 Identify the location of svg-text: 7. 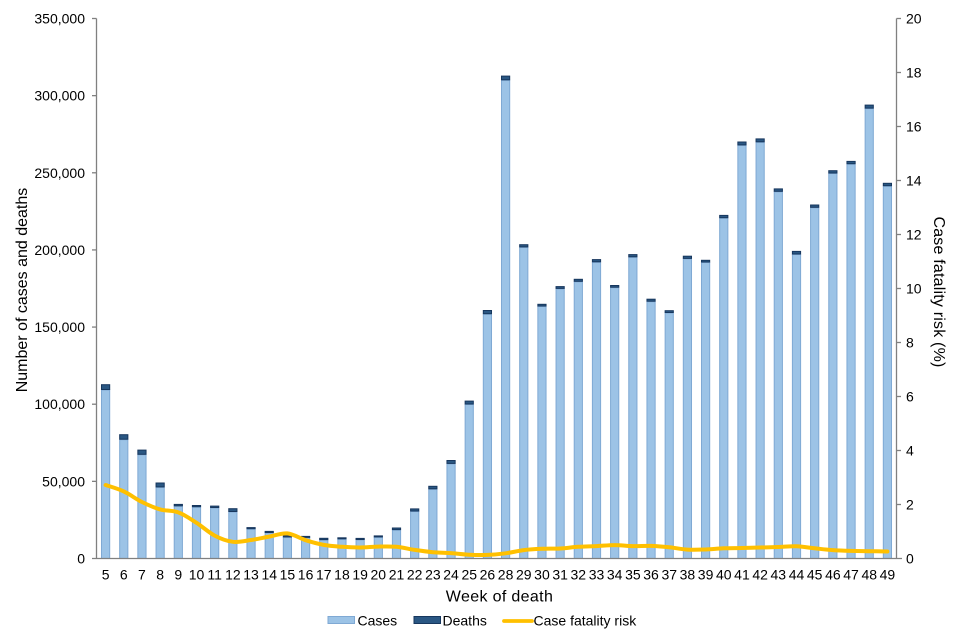
(142, 575).